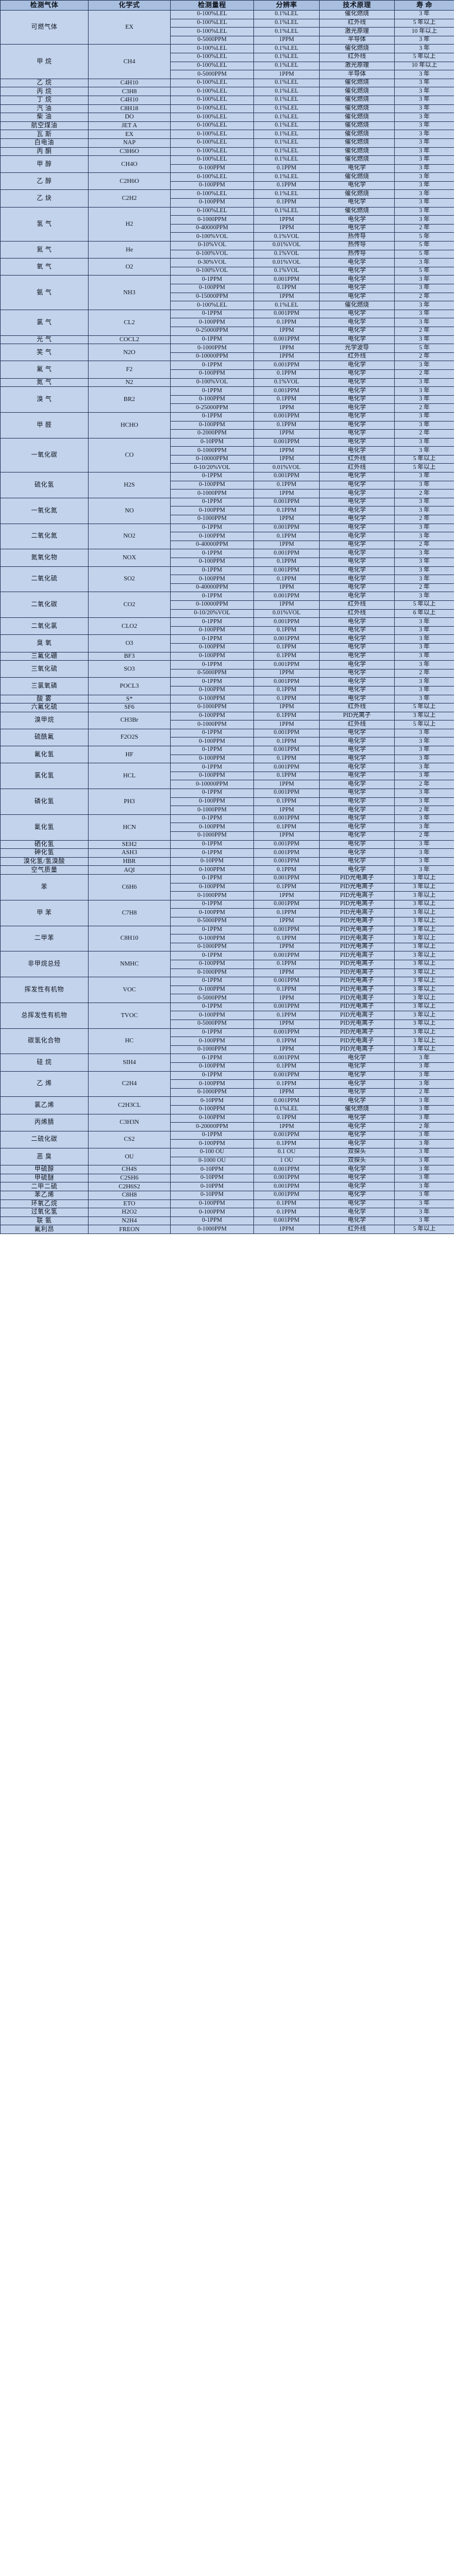 This screenshot has width=454, height=2576. I want to click on cell-gas-name: 环氧乙烷, so click(44, 1204).